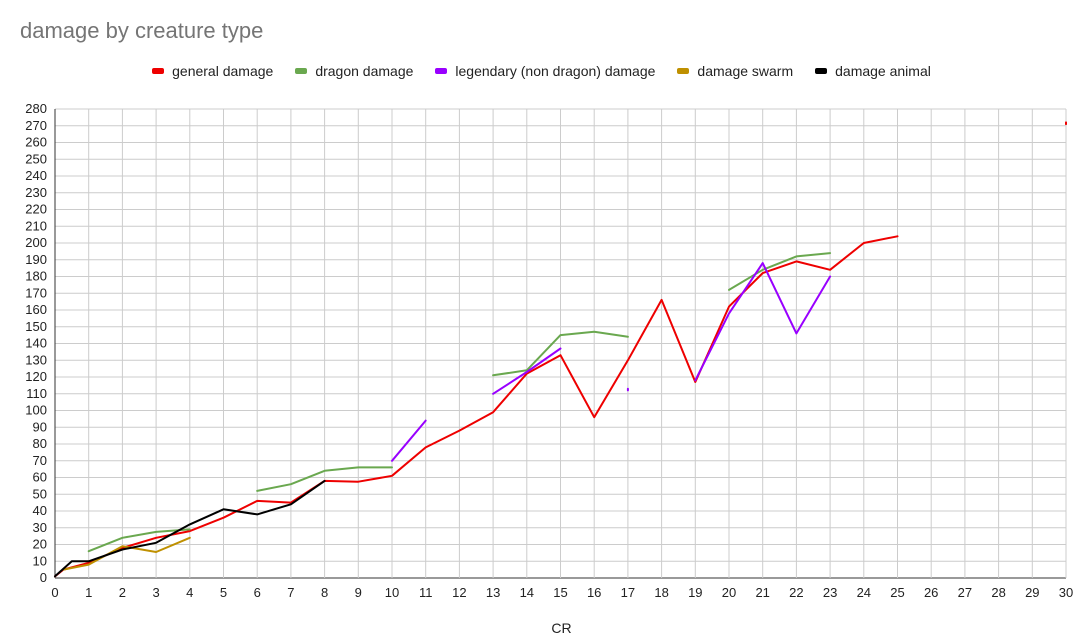  Describe the element at coordinates (36, 292) in the screenshot. I see `y-tick-label: 170` at that location.